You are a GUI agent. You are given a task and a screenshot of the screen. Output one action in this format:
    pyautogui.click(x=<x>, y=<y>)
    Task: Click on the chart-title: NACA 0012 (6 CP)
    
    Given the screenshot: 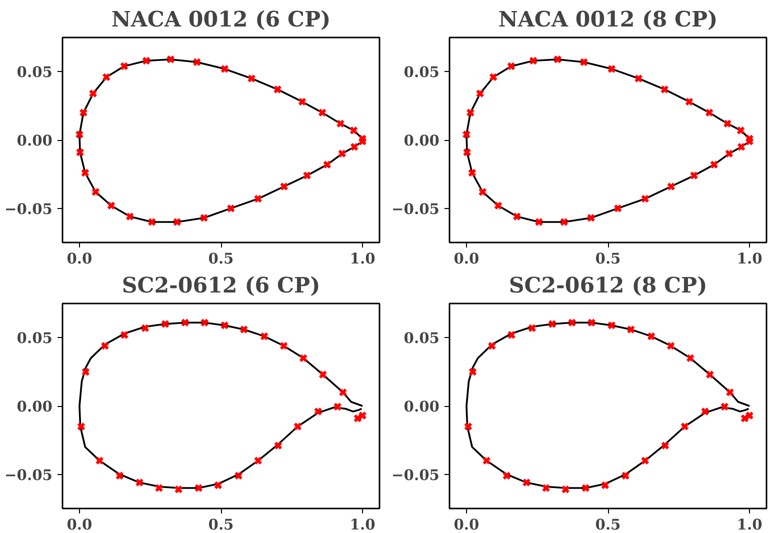 What is the action you would take?
    pyautogui.click(x=221, y=20)
    